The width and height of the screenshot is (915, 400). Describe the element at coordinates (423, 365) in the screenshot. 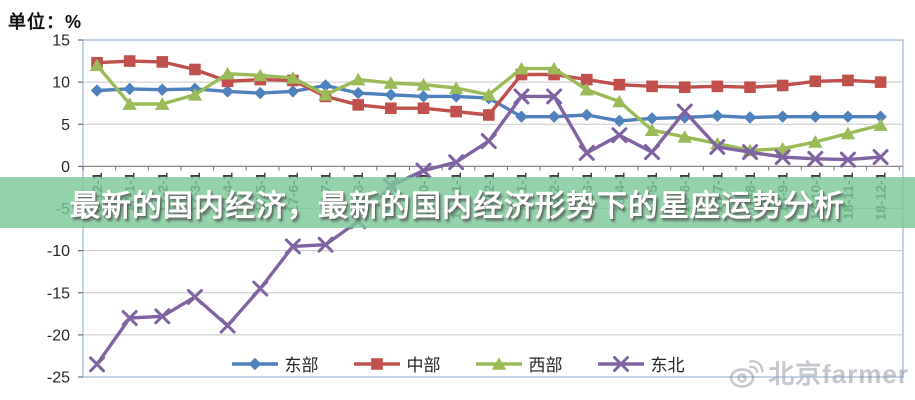

I see `legend-label: 中部` at that location.